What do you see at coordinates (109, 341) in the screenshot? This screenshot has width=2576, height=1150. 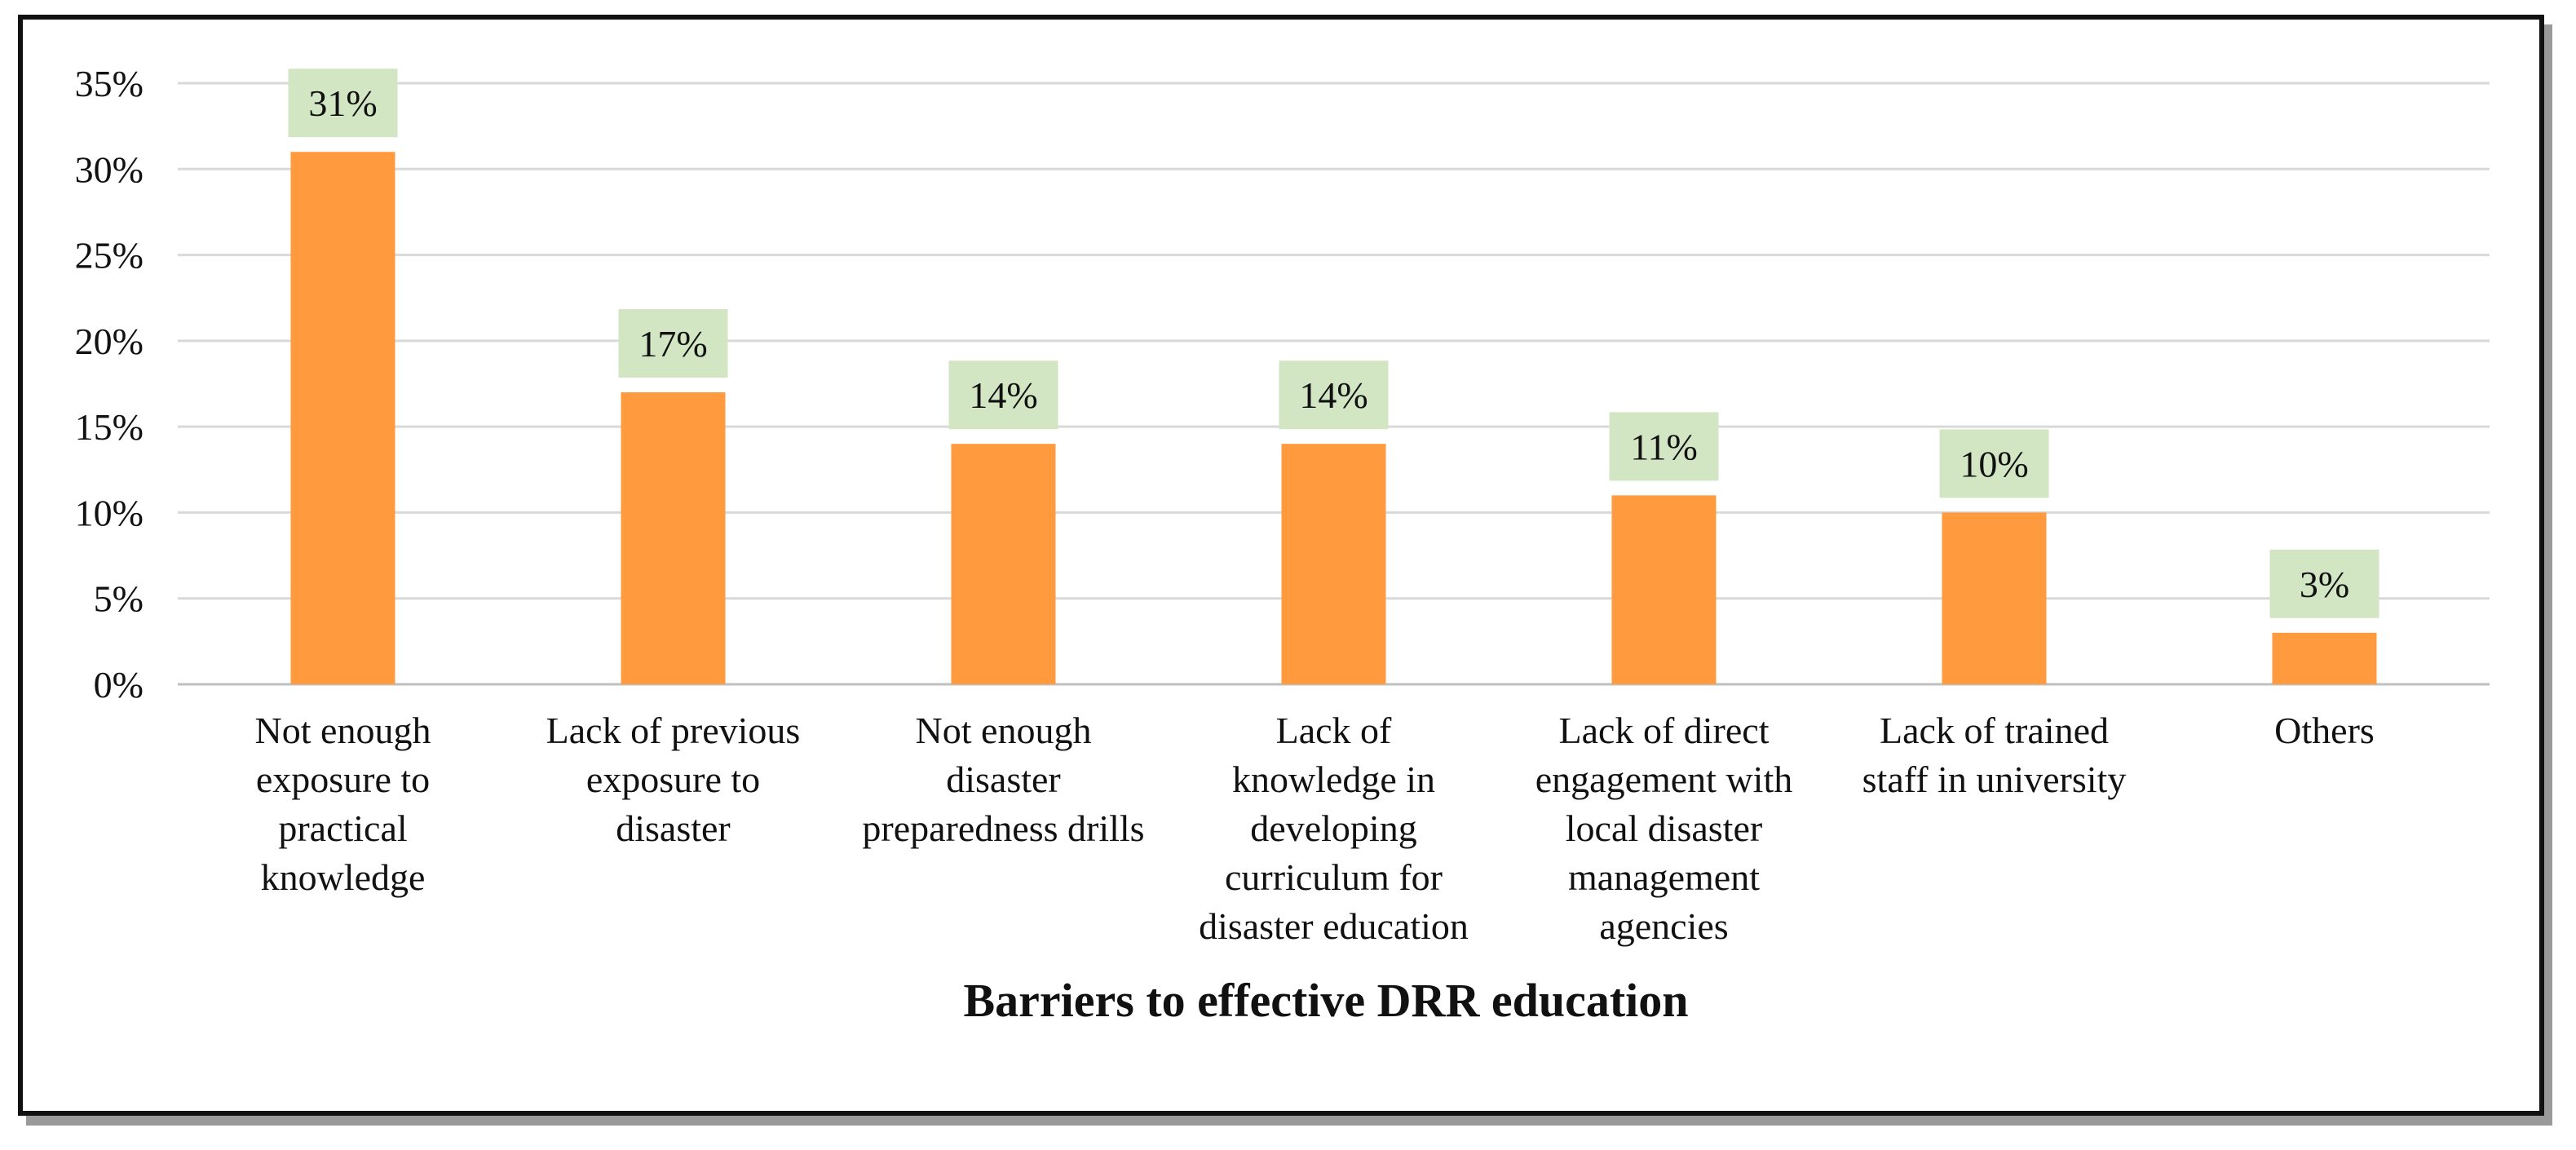 I see `y-tick-label: 20%` at bounding box center [109, 341].